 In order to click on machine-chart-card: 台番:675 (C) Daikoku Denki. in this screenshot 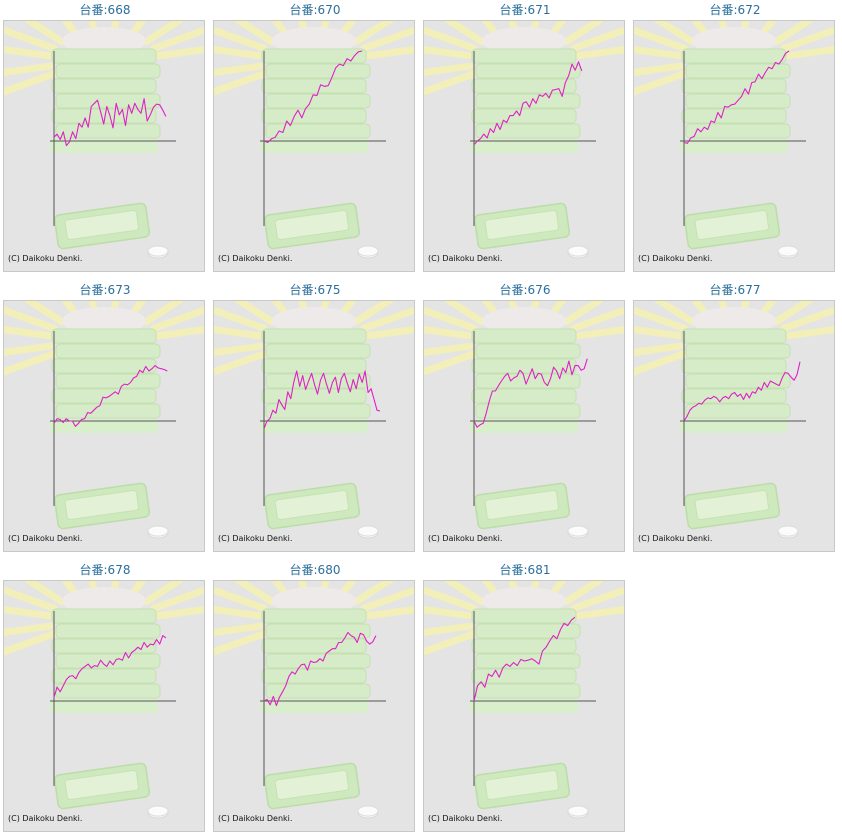, I will do `click(315, 417)`.